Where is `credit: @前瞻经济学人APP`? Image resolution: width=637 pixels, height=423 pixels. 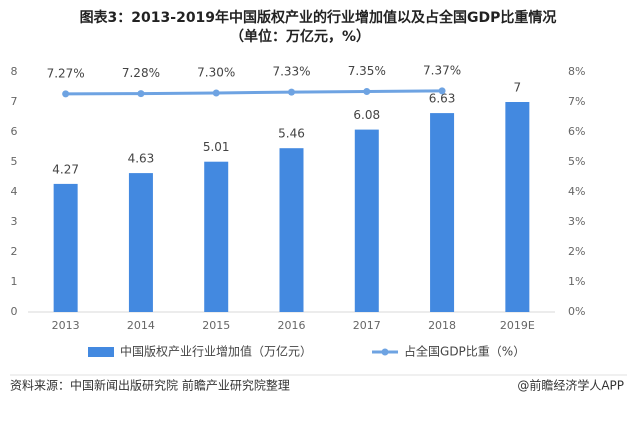 credit: @前瞻经济学人APP is located at coordinates (570, 385).